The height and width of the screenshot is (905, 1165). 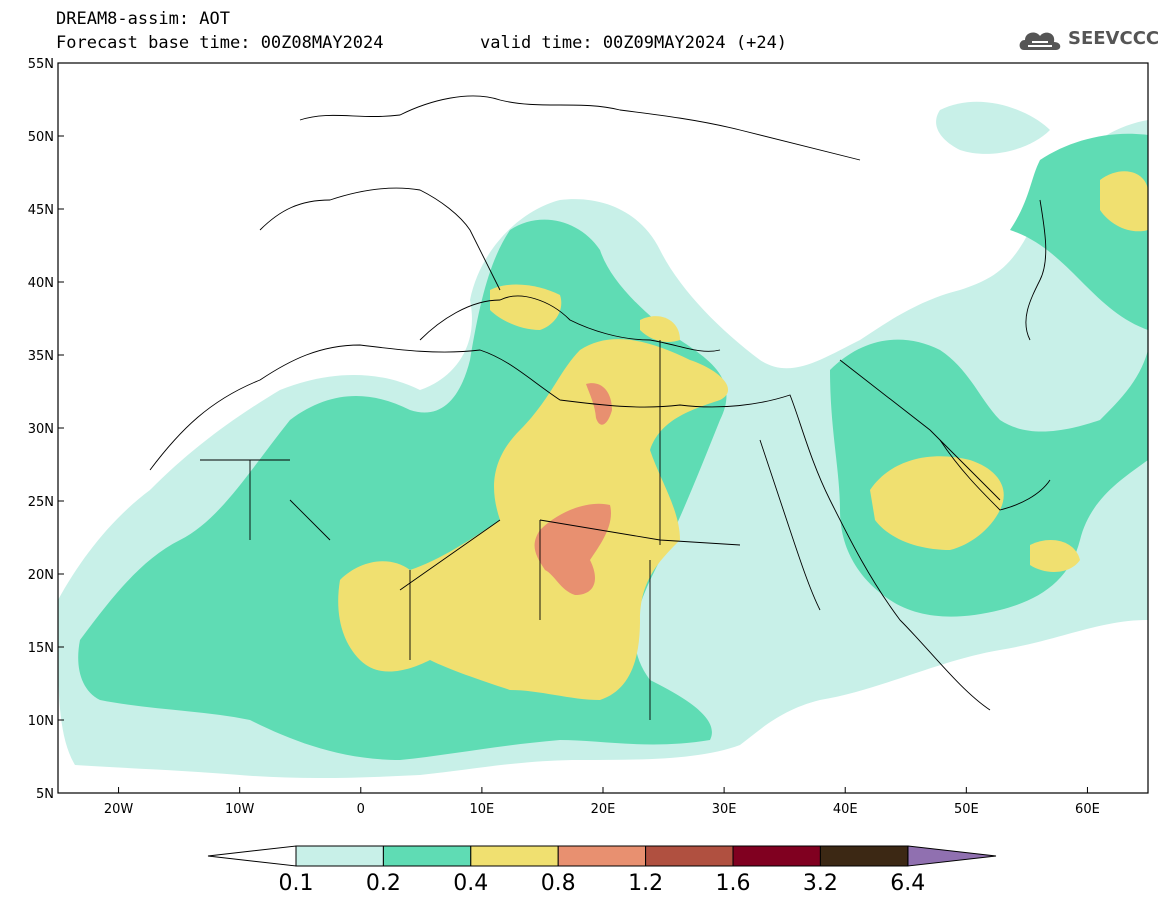 I want to click on aot-field-0.8, so click(x=573, y=489).